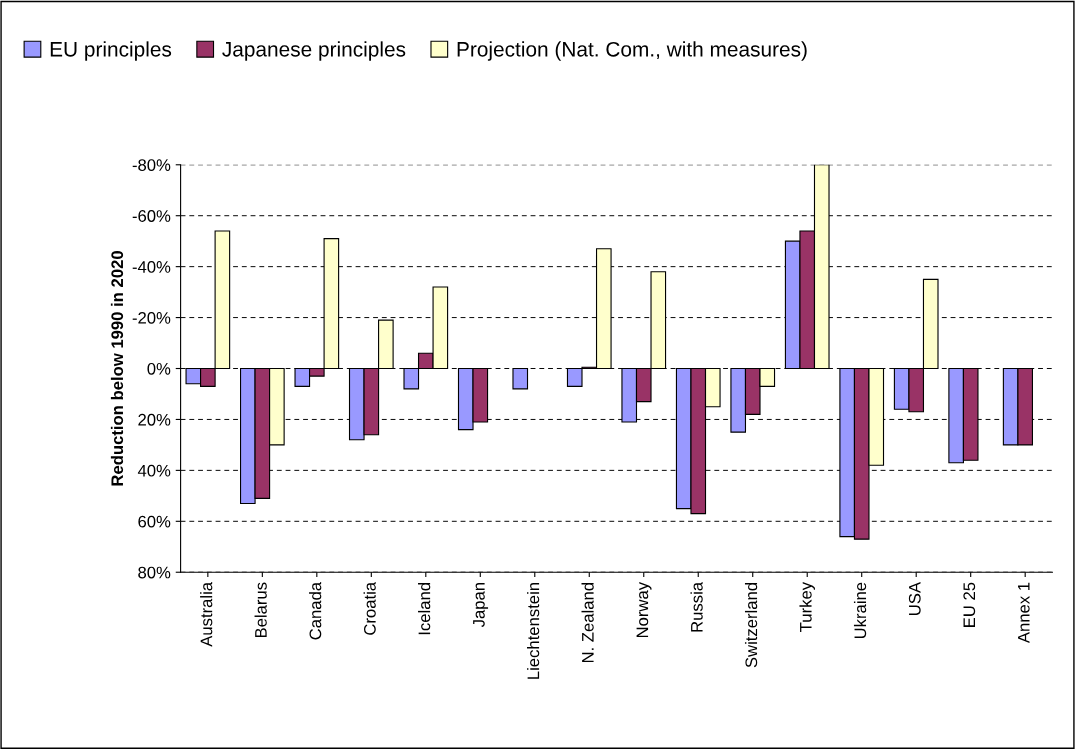 This screenshot has height=749, width=1075. I want to click on y-axis-title: Reduction below 1990 in 2020, so click(117, 368).